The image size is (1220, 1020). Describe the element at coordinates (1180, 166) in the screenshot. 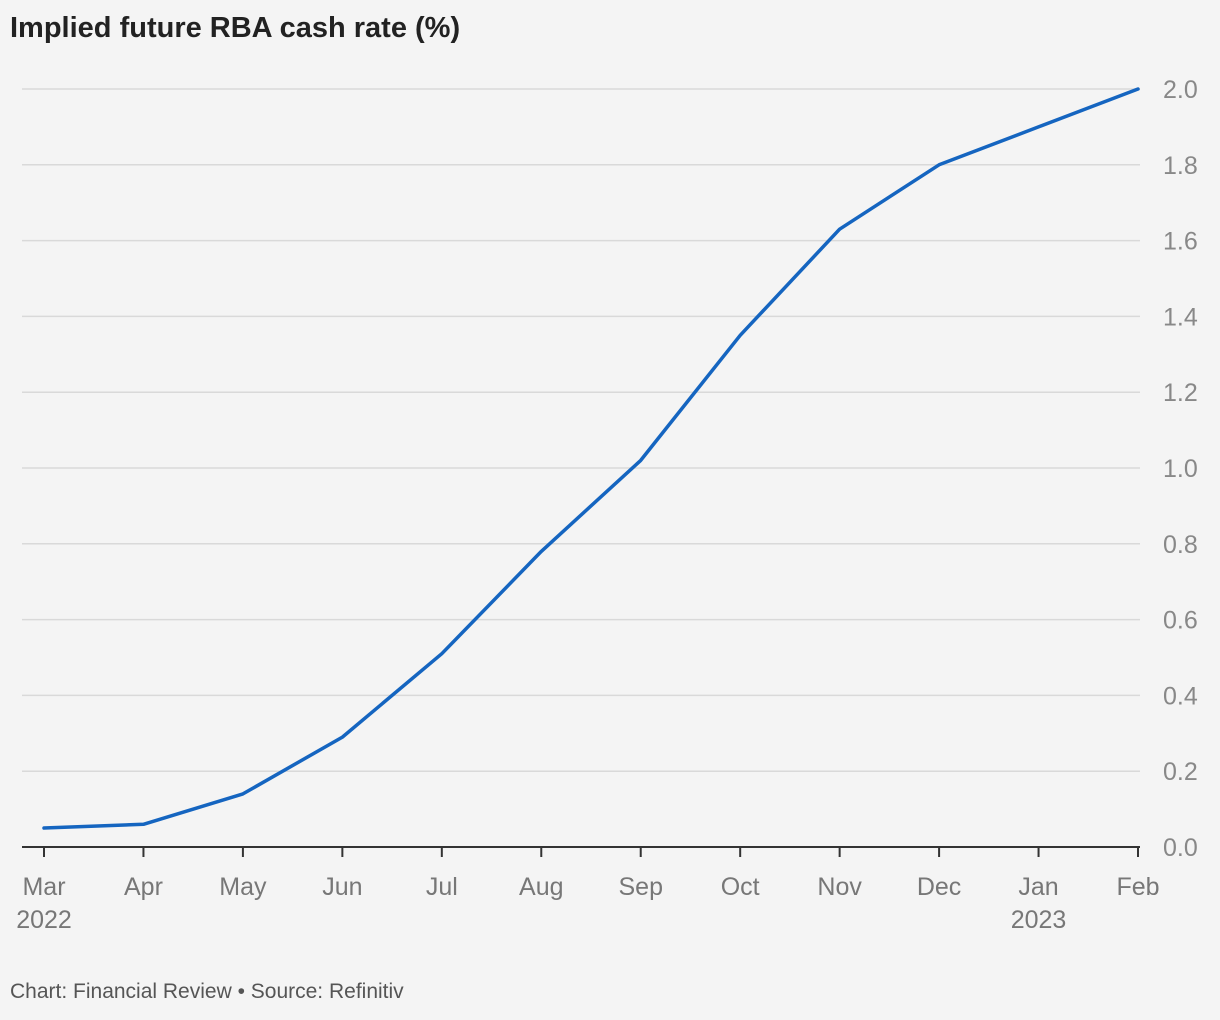

I see `y-tick-label: 1.8` at that location.